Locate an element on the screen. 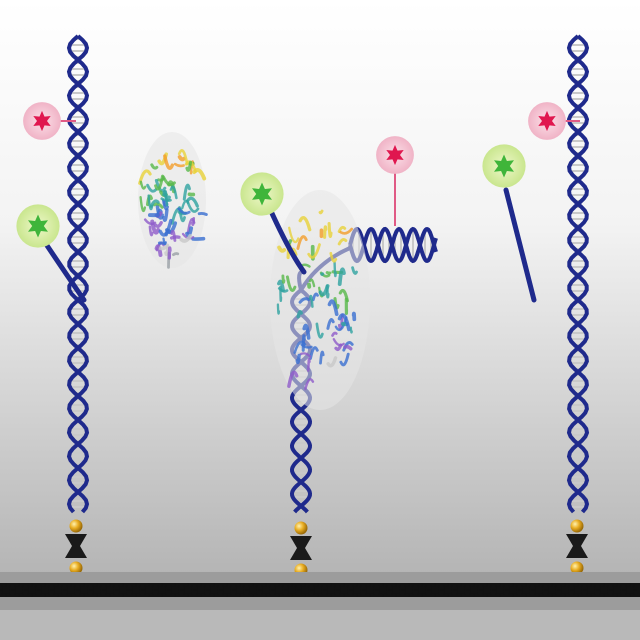 Image resolution: width=640 pixels, height=640 pixels. dna-helix-left is located at coordinates (78, 274).